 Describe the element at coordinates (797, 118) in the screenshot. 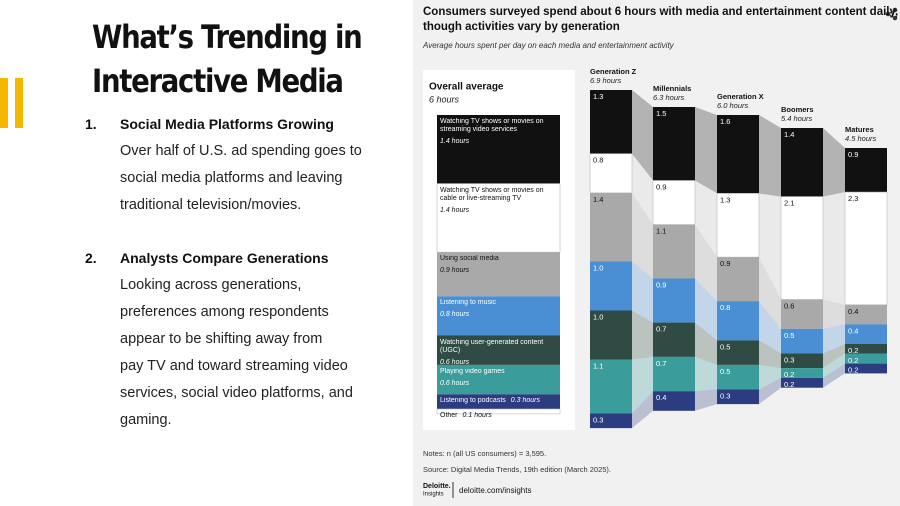

I see `category-total: 5.4 hours` at that location.